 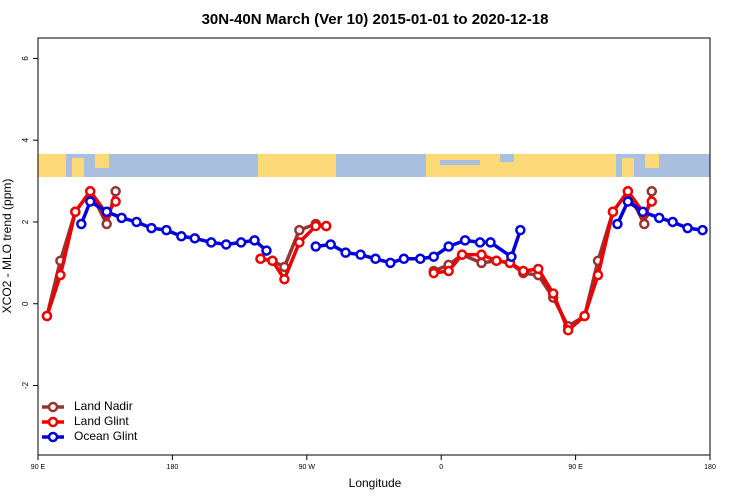 What do you see at coordinates (25, 385) in the screenshot?
I see `y-tick-label: -2` at bounding box center [25, 385].